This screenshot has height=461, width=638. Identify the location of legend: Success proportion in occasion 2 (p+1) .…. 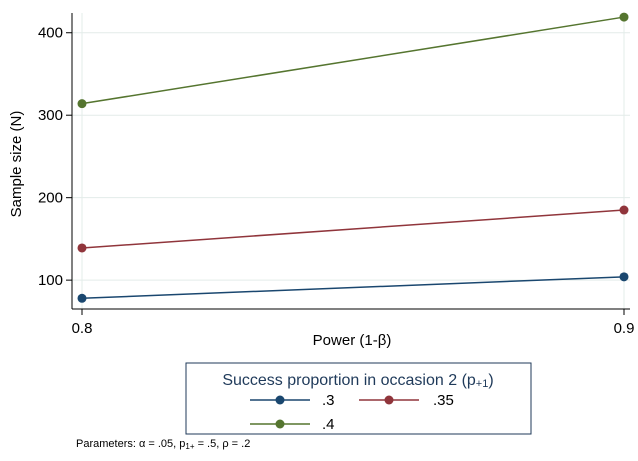
(358, 398).